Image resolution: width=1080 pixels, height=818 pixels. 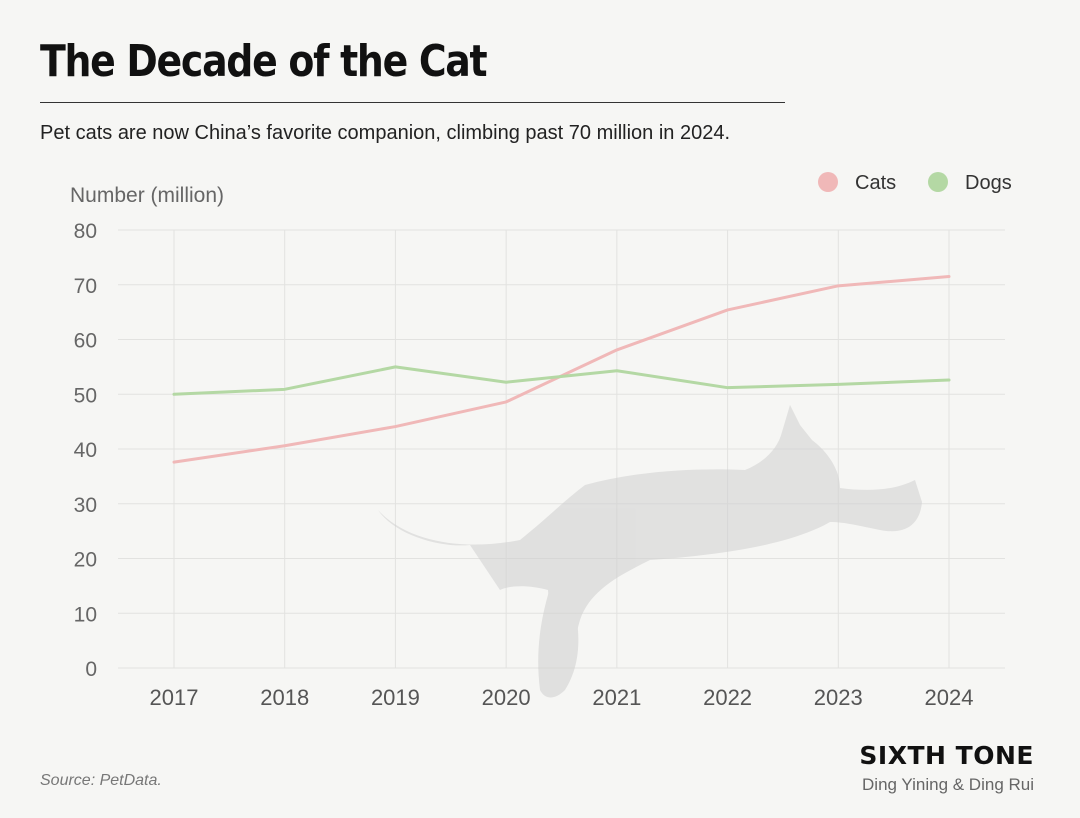 What do you see at coordinates (915, 183) in the screenshot?
I see `chart-legend: Cats Dogs` at bounding box center [915, 183].